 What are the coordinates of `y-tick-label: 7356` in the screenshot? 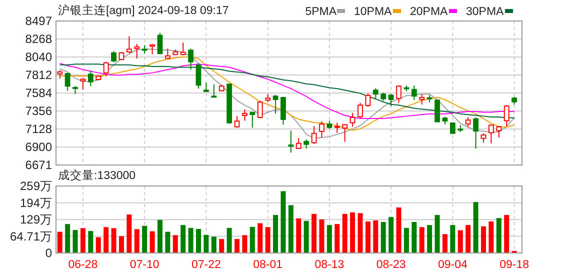 It's located at (38, 111).